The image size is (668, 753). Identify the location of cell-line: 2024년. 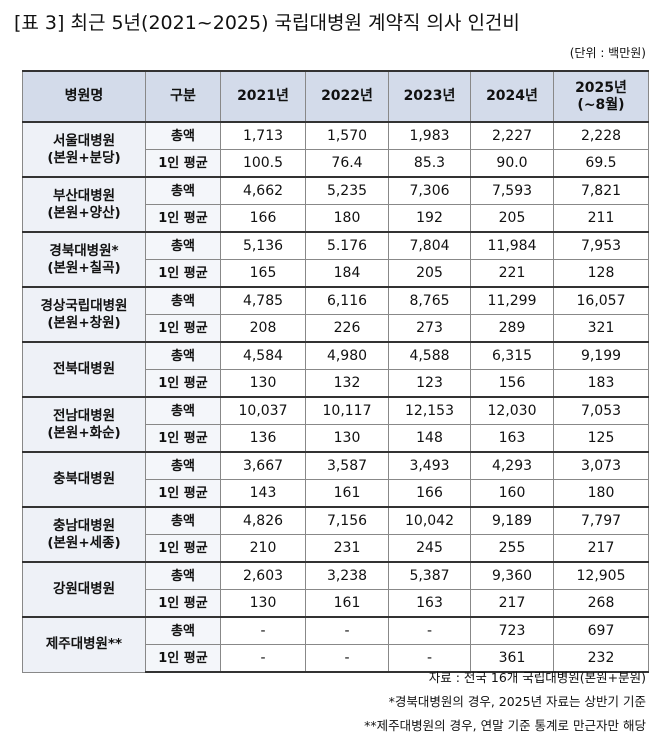
(512, 96).